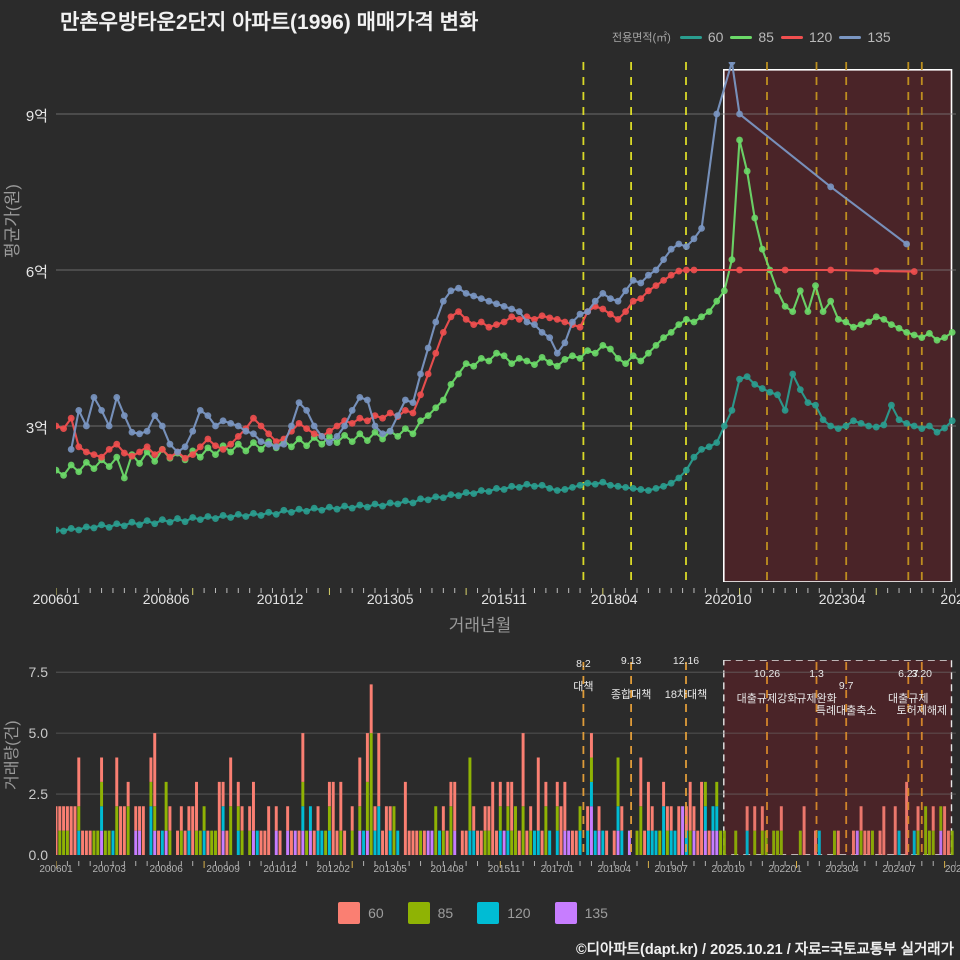 The width and height of the screenshot is (960, 960). What do you see at coordinates (447, 869) in the screenshot?
I see `bottom-x-tick: 201408` at bounding box center [447, 869].